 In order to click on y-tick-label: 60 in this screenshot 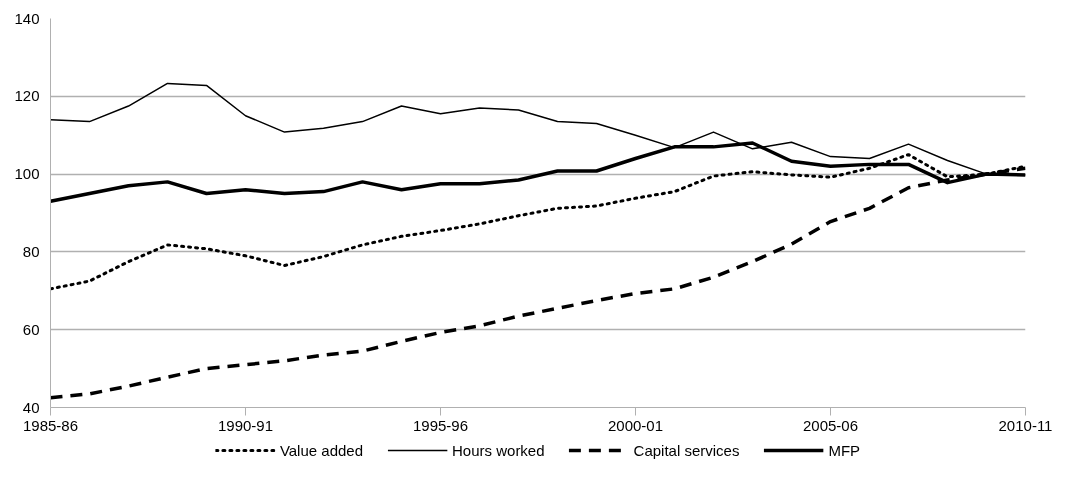, I will do `click(31, 329)`.